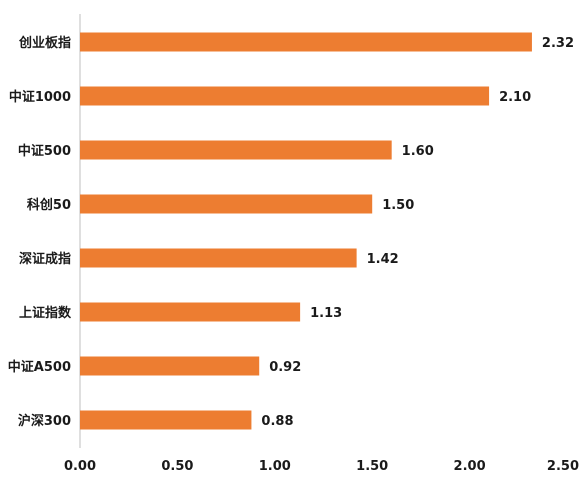  Describe the element at coordinates (398, 205) in the screenshot. I see `value-label: 1.50` at that location.